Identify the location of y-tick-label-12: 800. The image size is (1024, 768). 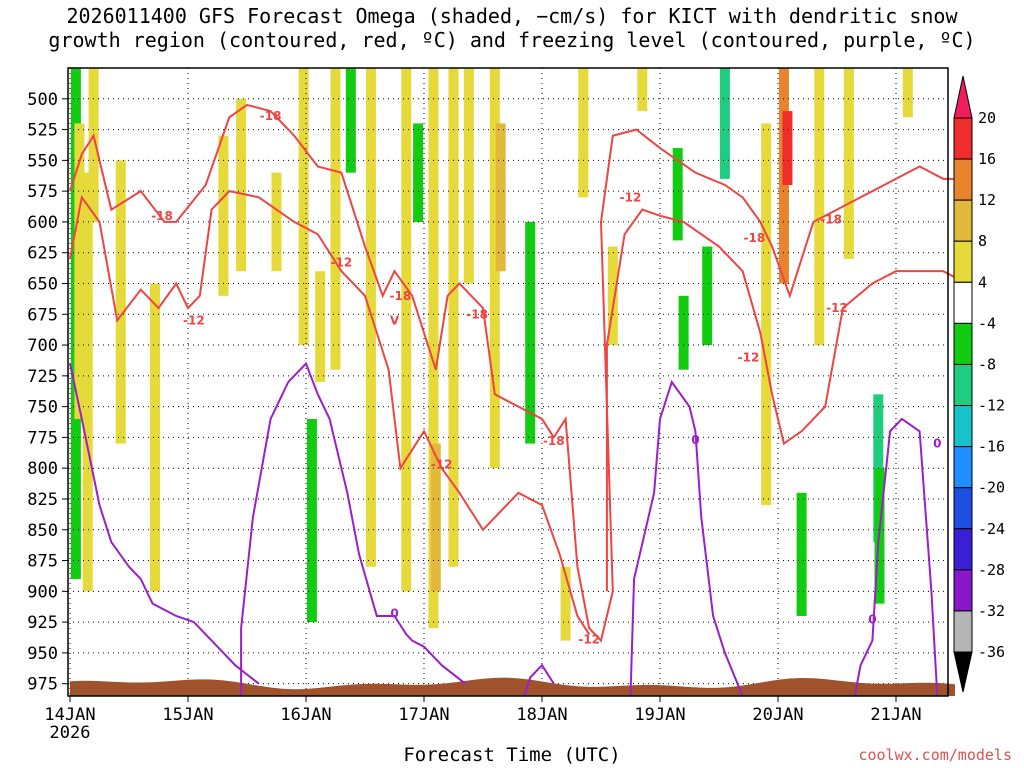
(42, 469).